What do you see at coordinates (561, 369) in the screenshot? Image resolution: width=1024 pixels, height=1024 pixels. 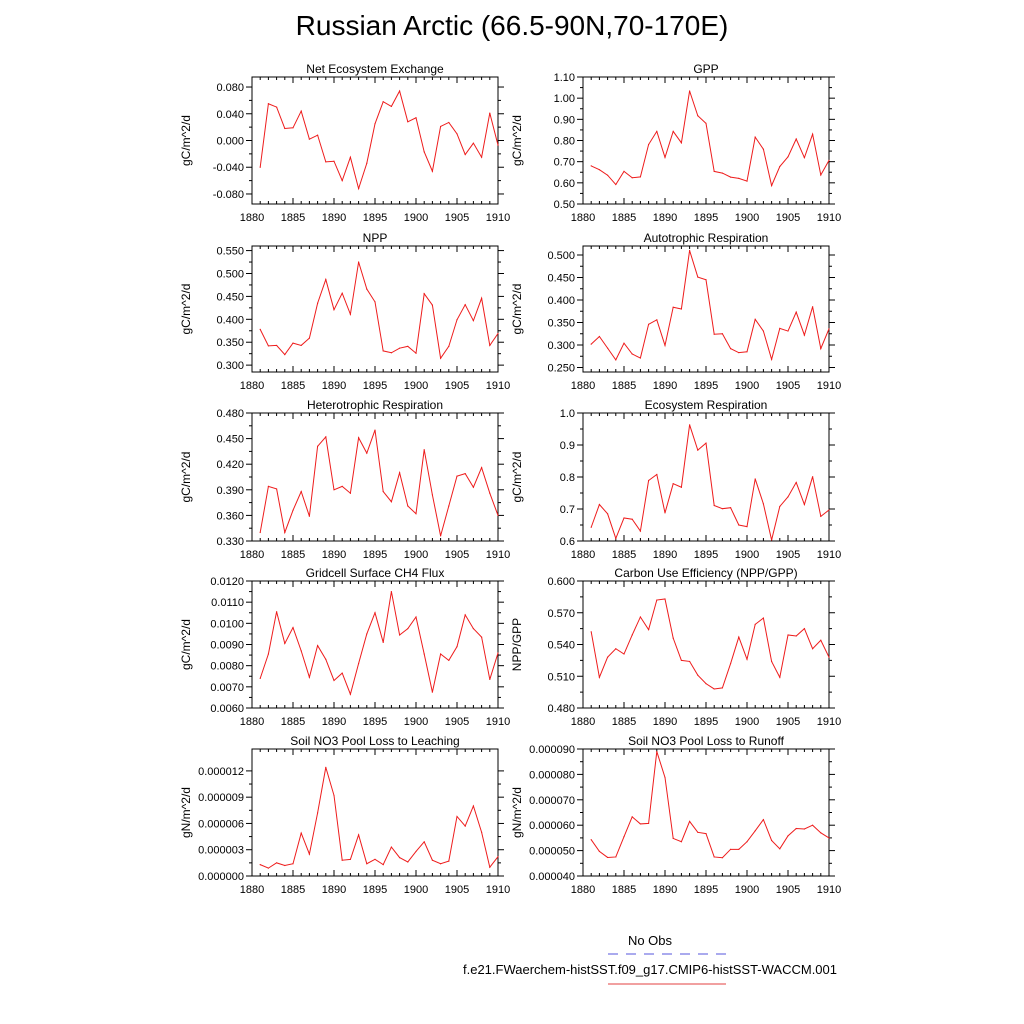 I see `y-tick-label: 0.250` at bounding box center [561, 369].